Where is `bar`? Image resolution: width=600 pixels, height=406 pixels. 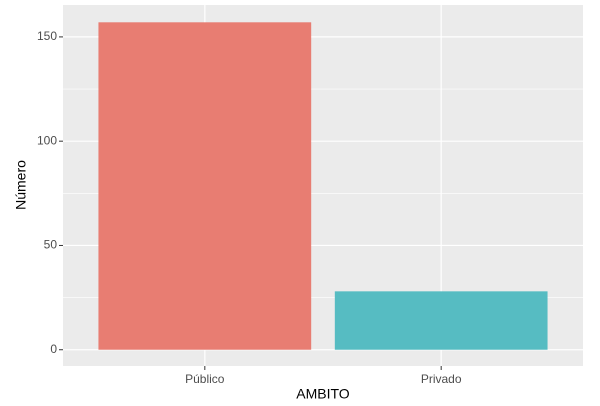 bar is located at coordinates (441, 320).